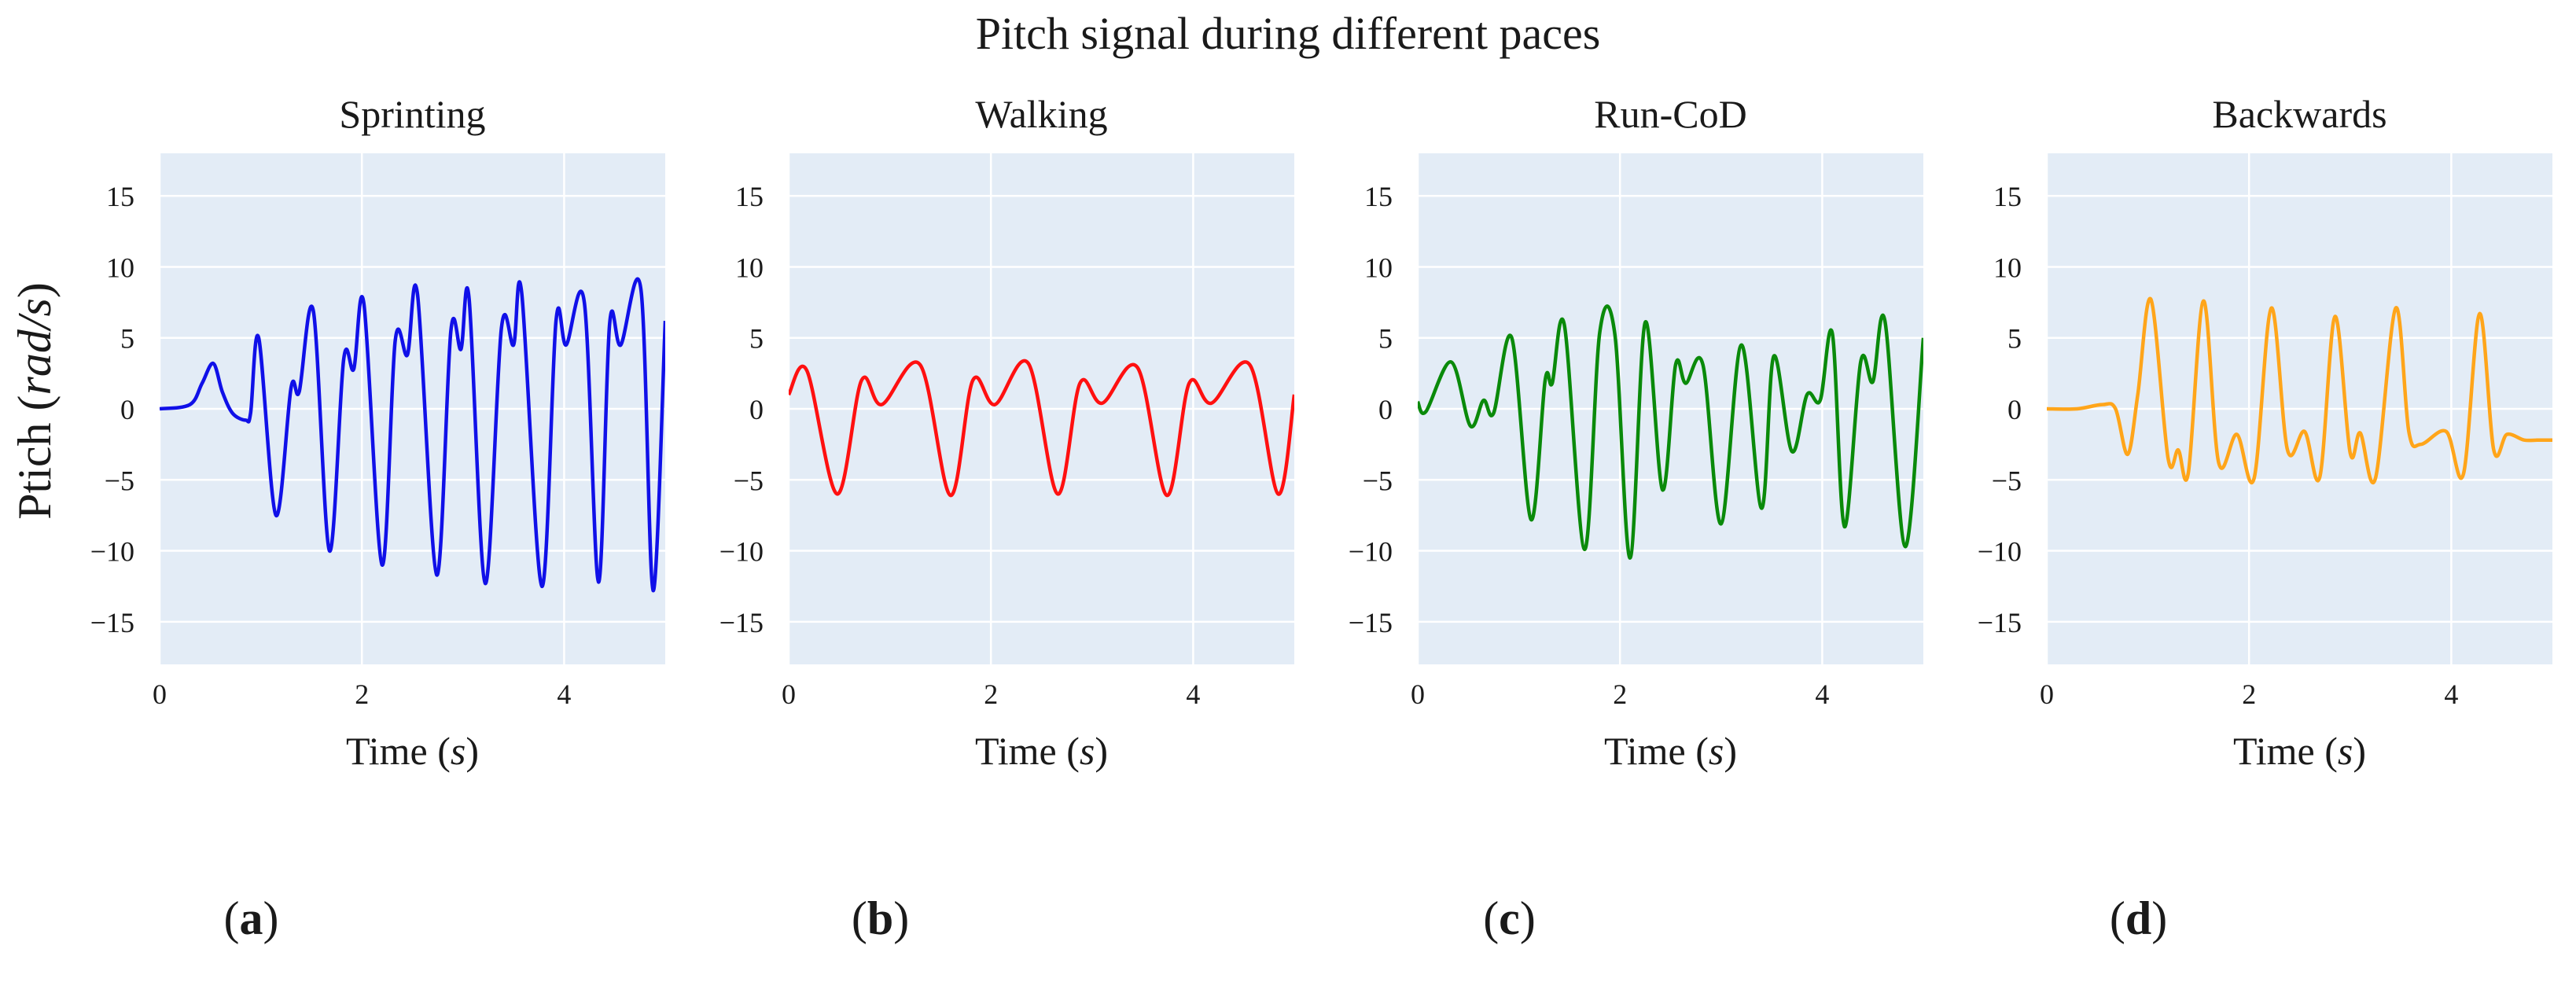  I want to click on figure-title: Pitch signal during different paces, so click(1288, 33).